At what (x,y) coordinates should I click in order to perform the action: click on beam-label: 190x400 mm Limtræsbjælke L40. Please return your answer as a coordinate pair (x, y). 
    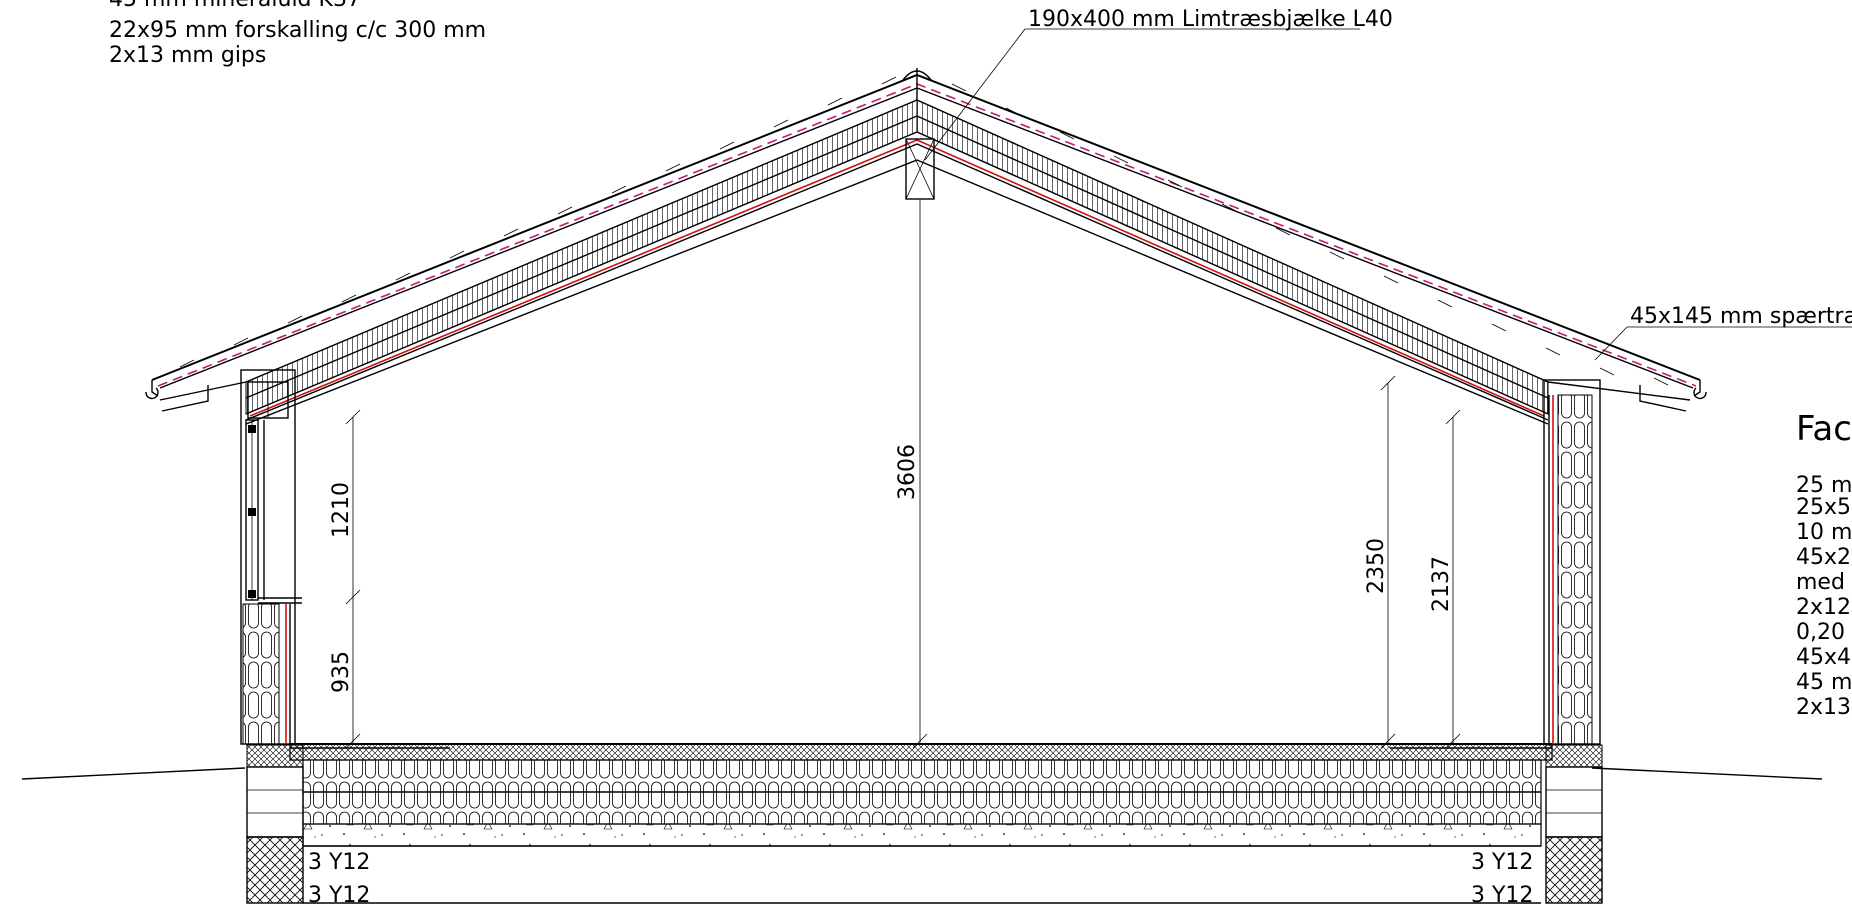
    Looking at the image, I should click on (1158, 84).